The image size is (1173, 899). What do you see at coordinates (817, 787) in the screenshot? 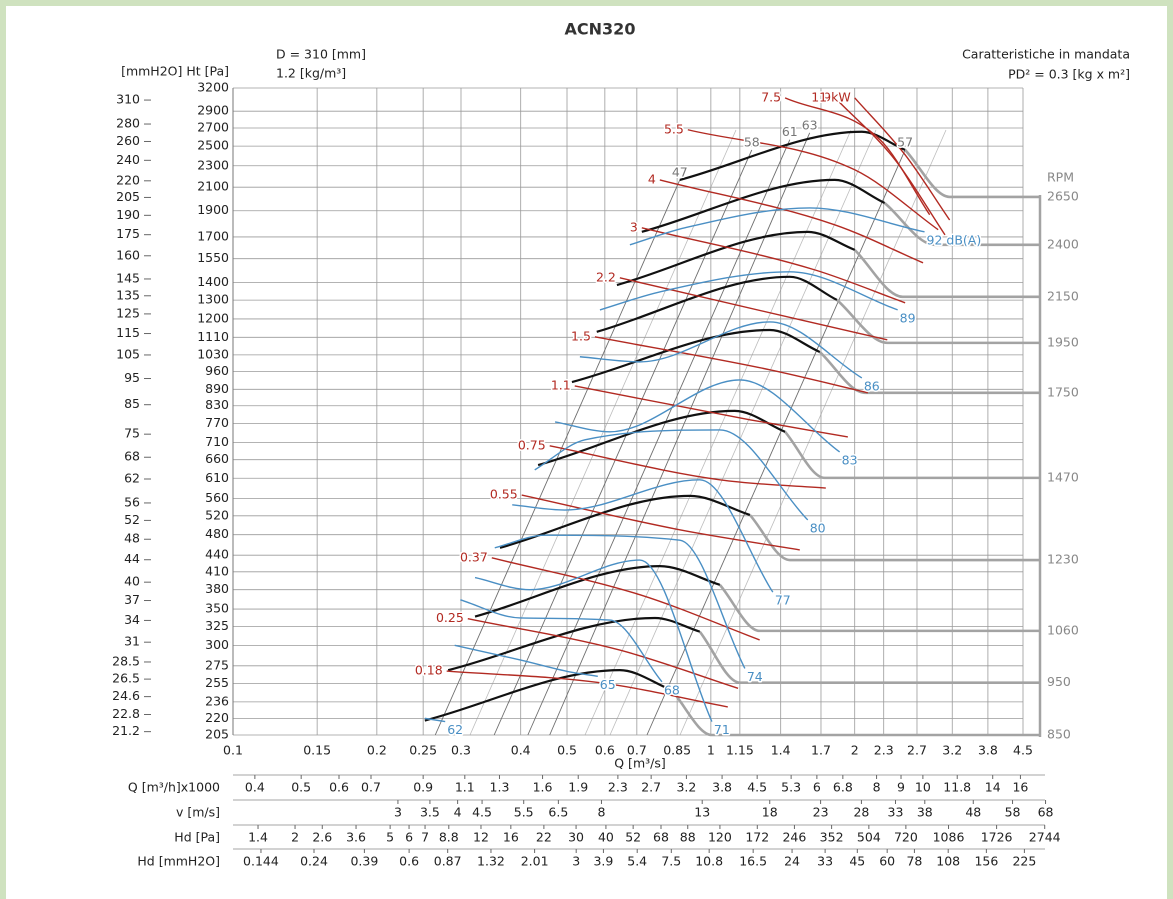
I see `scale-tick-label: 6` at bounding box center [817, 787].